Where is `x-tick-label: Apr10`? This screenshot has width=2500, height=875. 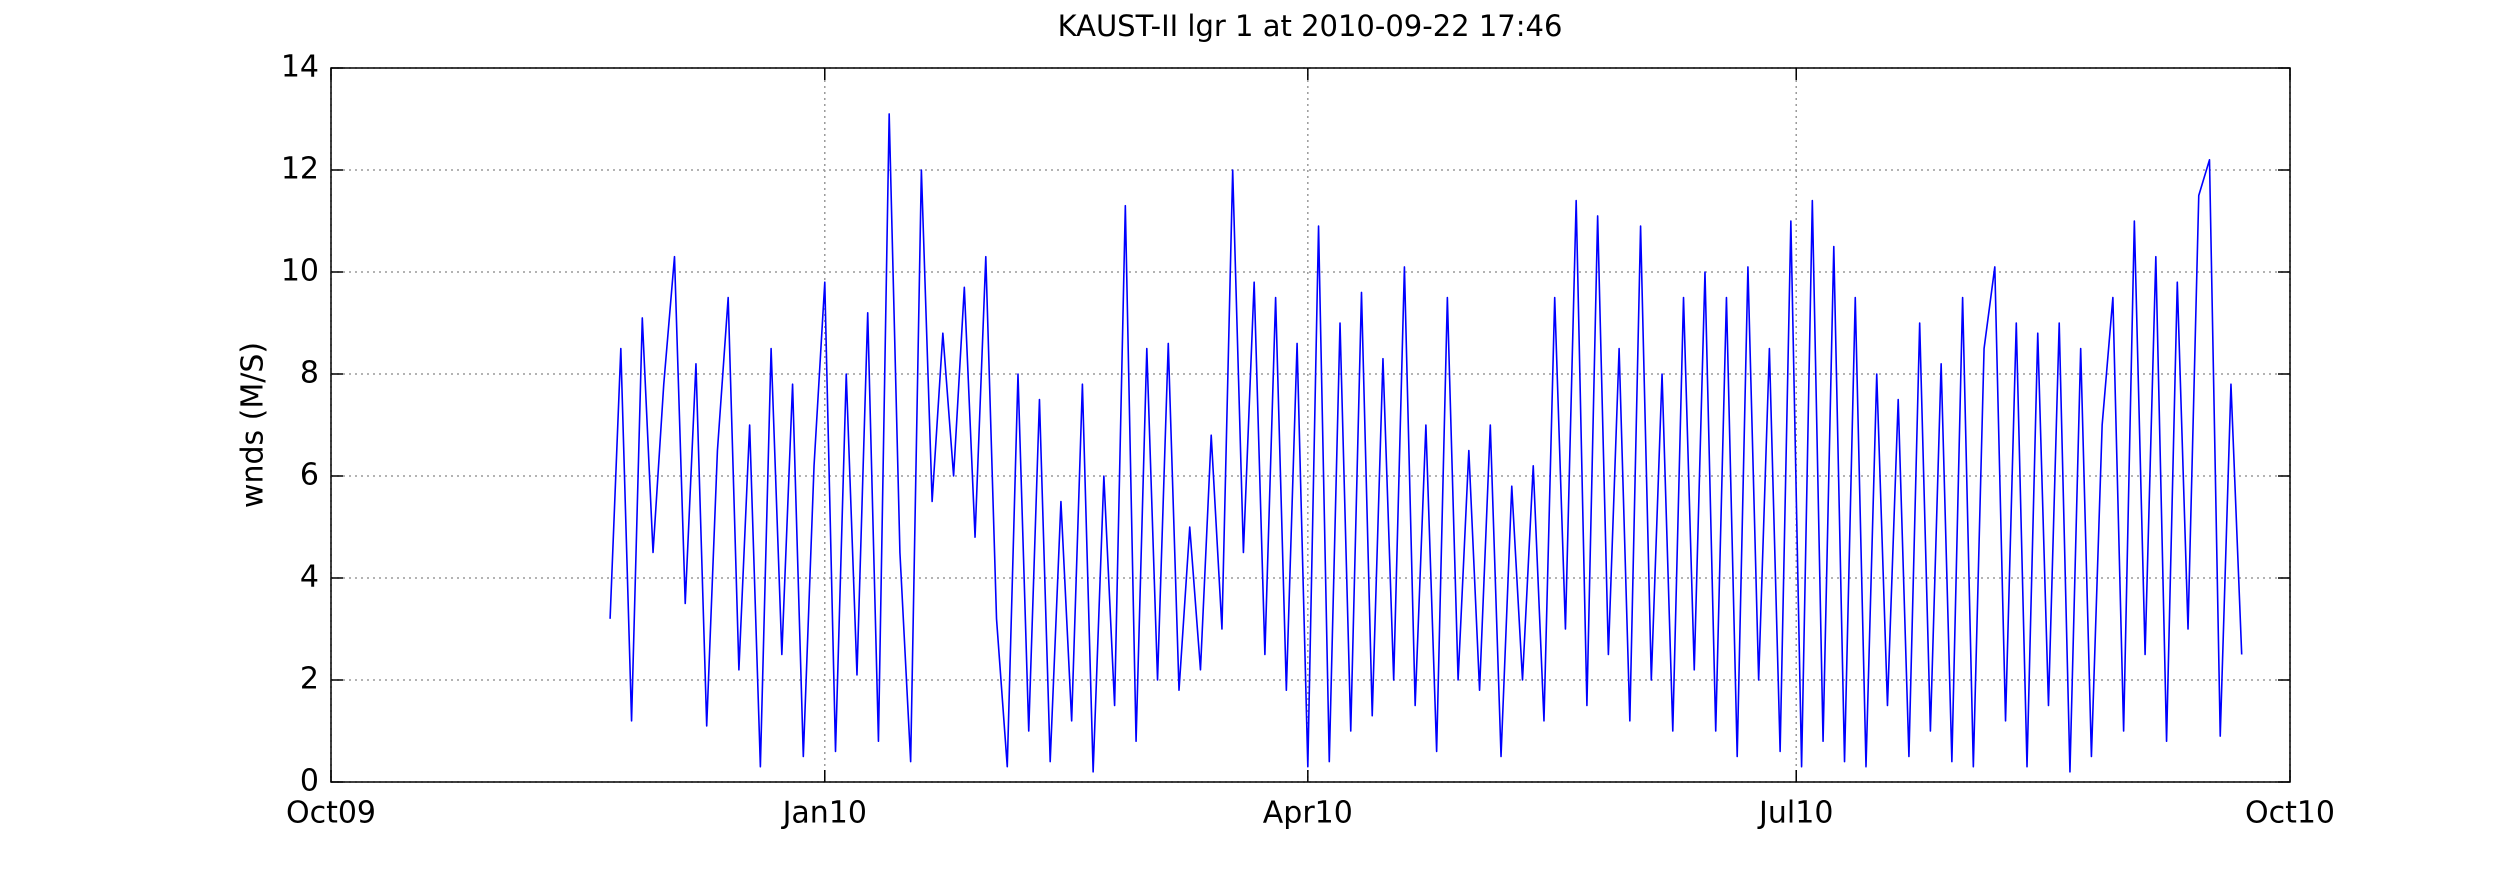
x-tick-label: Apr10 is located at coordinates (1308, 813).